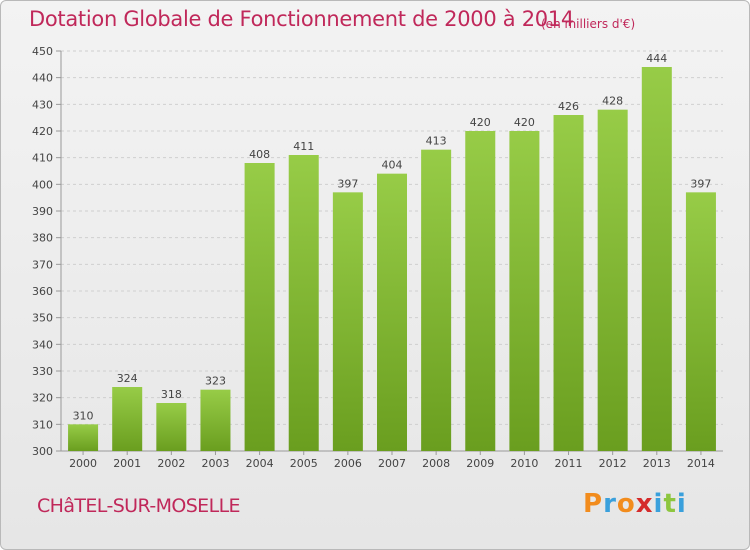 This screenshot has height=550, width=750. What do you see at coordinates (127, 378) in the screenshot?
I see `data-label: 324` at bounding box center [127, 378].